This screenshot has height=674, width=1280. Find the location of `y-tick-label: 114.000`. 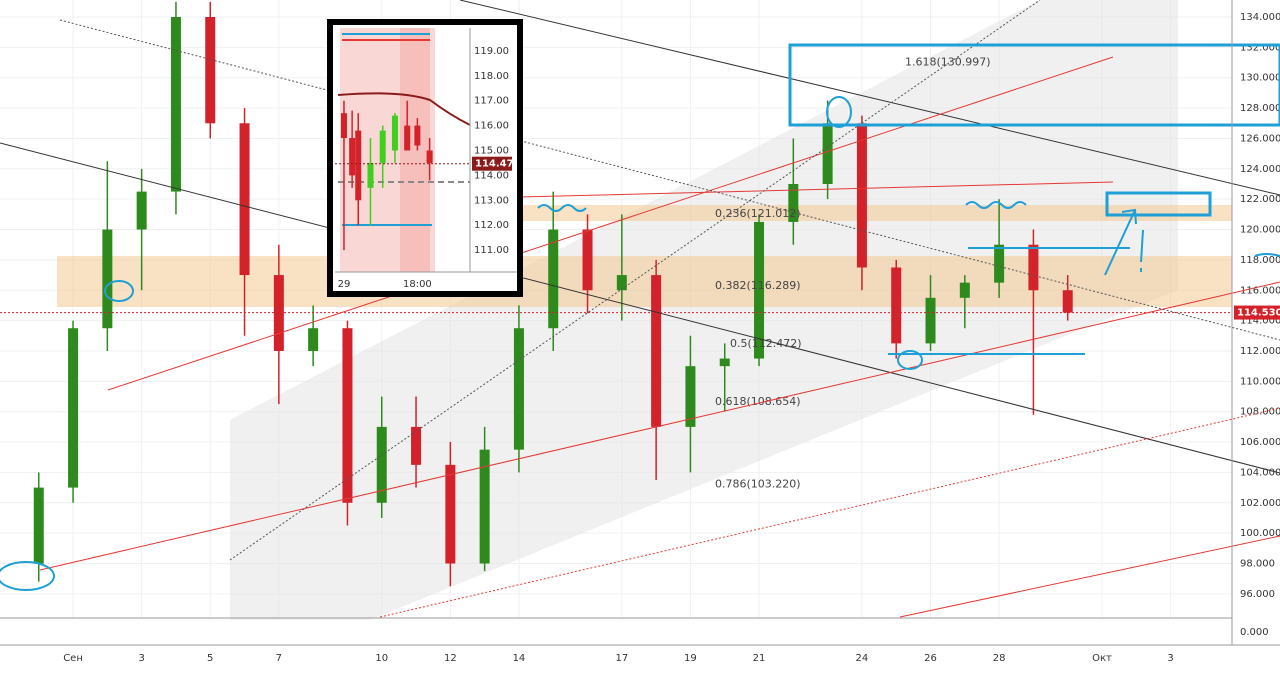

y-tick-label: 114.000 is located at coordinates (1260, 321).